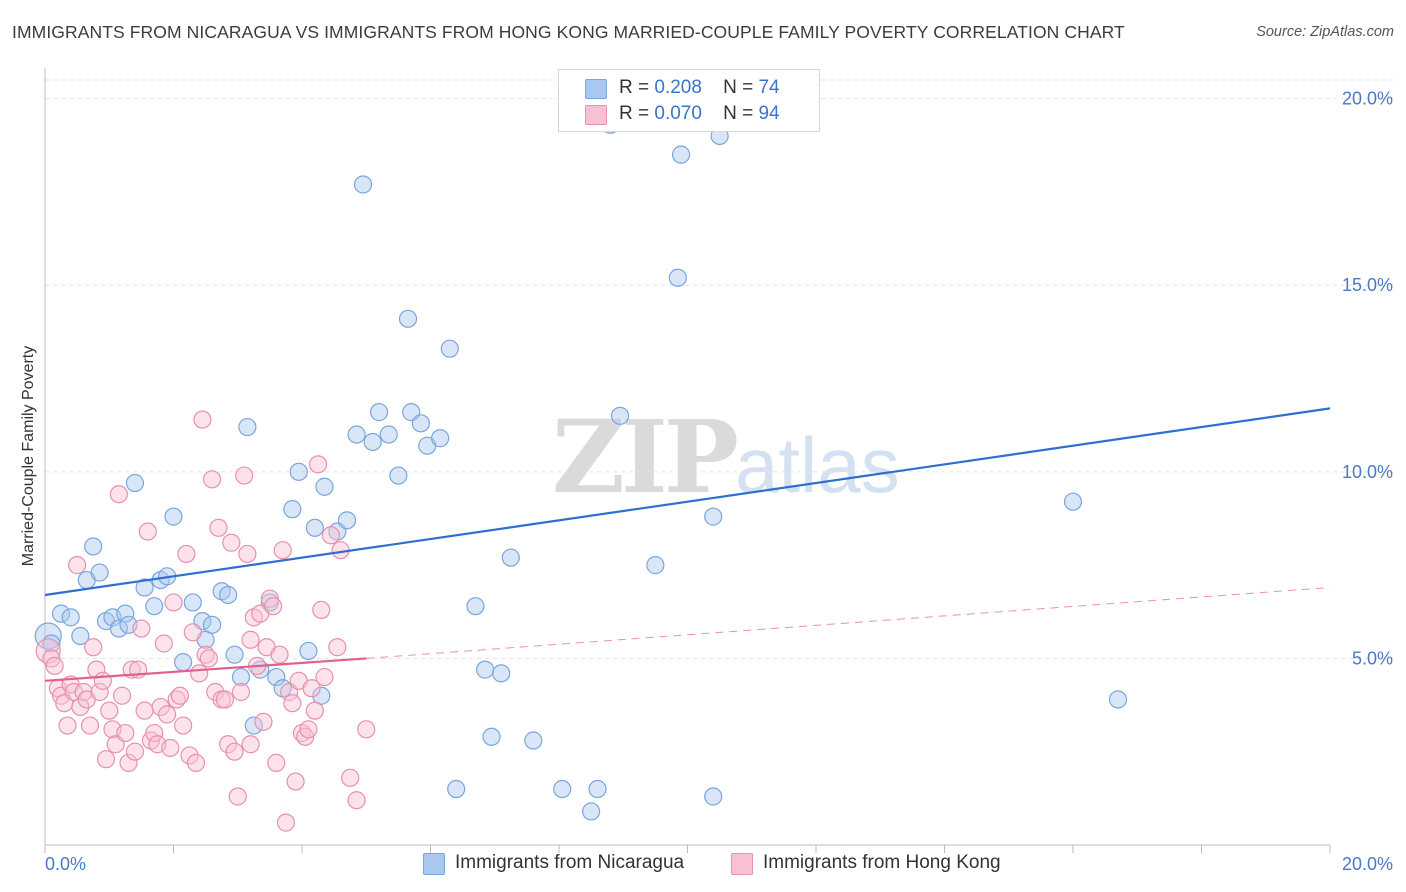 The image size is (1406, 892). Describe the element at coordinates (1367, 285) in the screenshot. I see `y-tick-label: 15.0%` at that location.